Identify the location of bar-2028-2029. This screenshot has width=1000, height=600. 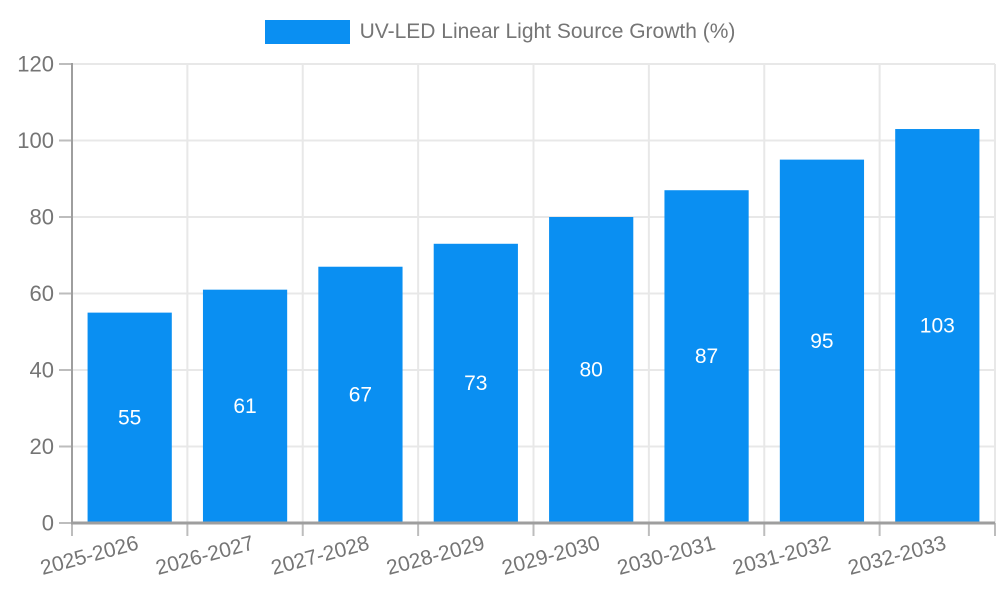
(475, 383).